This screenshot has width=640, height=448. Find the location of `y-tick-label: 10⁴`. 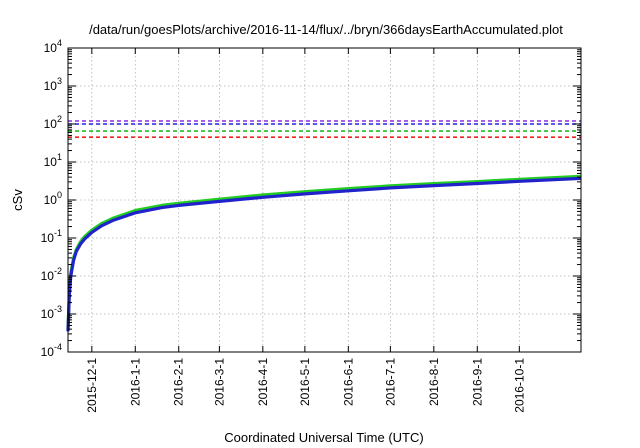

y-tick-label: 10⁴ is located at coordinates (53, 46).